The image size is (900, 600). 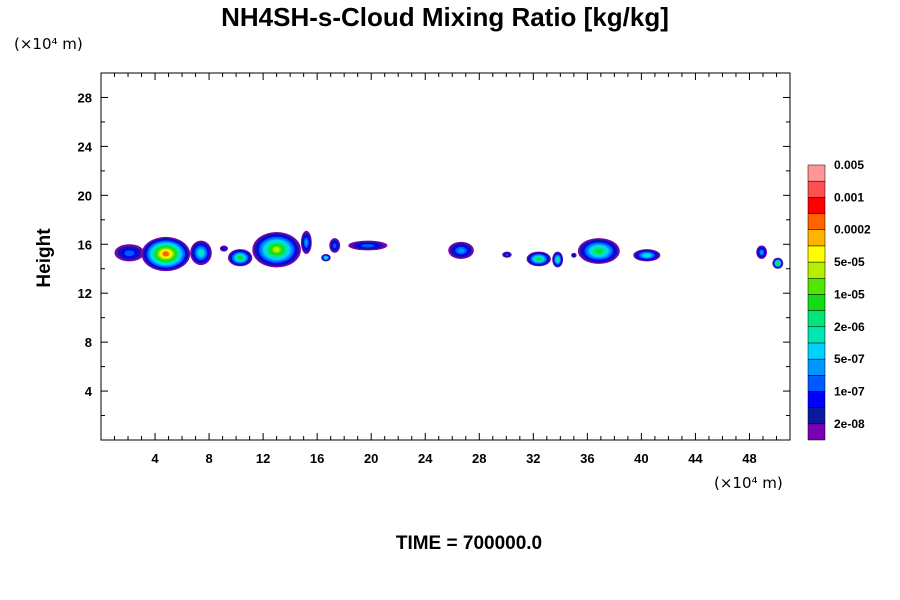 I want to click on x-tick-label: 32, so click(x=533, y=458).